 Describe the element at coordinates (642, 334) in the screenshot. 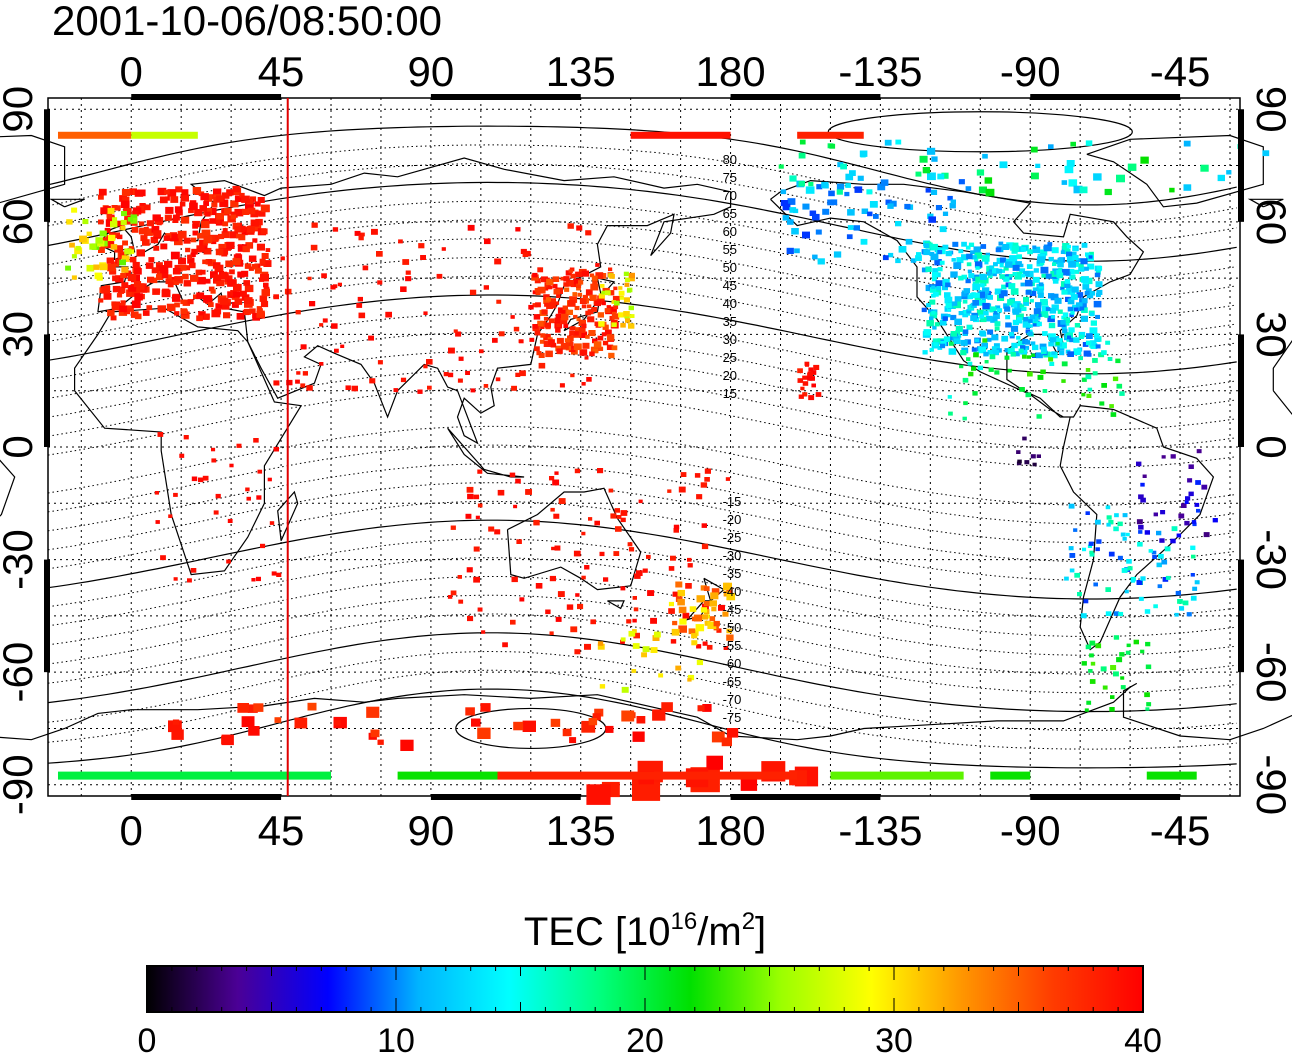

I see `contour-line` at that location.